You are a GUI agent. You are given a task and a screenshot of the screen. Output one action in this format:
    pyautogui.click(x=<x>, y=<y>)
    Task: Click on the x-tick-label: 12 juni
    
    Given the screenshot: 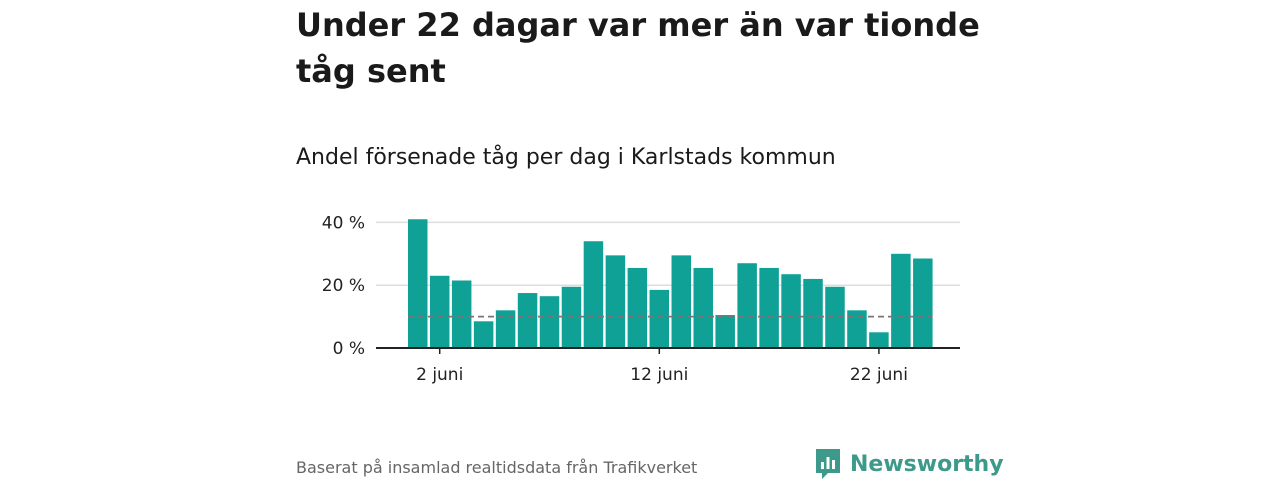 What is the action you would take?
    pyautogui.click(x=659, y=375)
    